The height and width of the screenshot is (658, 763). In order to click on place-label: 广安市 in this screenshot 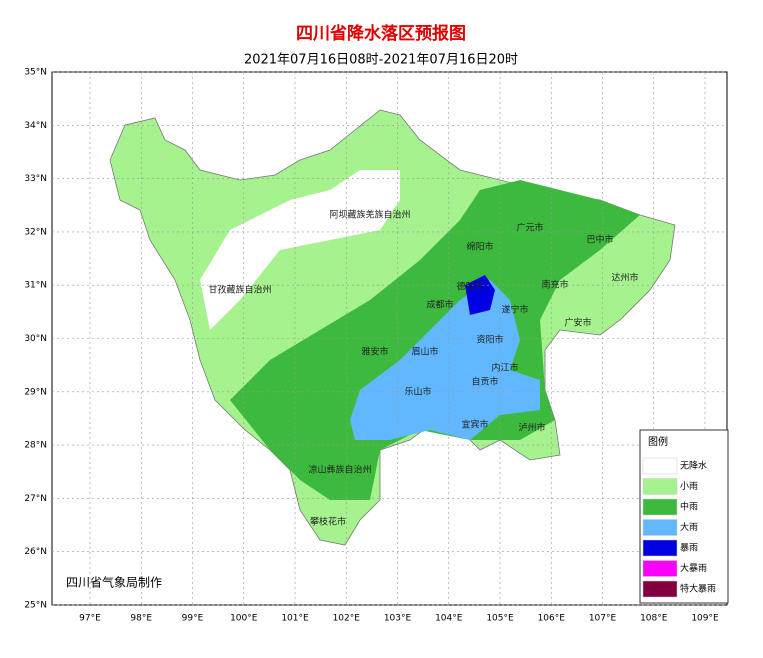, I will do `click(577, 323)`.